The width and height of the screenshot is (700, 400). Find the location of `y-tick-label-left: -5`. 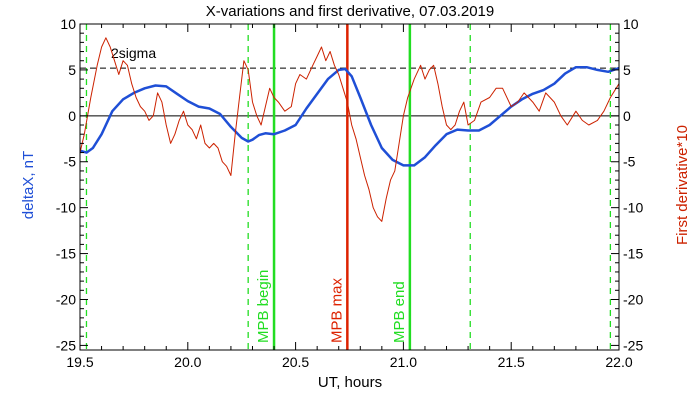

y-tick-label-left: -5 is located at coordinates (70, 162).